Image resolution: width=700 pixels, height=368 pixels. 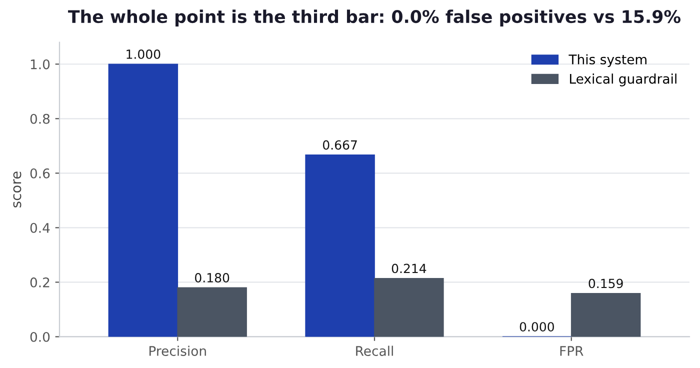 What do you see at coordinates (177, 351) in the screenshot?
I see `x-tick-label: Precision` at bounding box center [177, 351].